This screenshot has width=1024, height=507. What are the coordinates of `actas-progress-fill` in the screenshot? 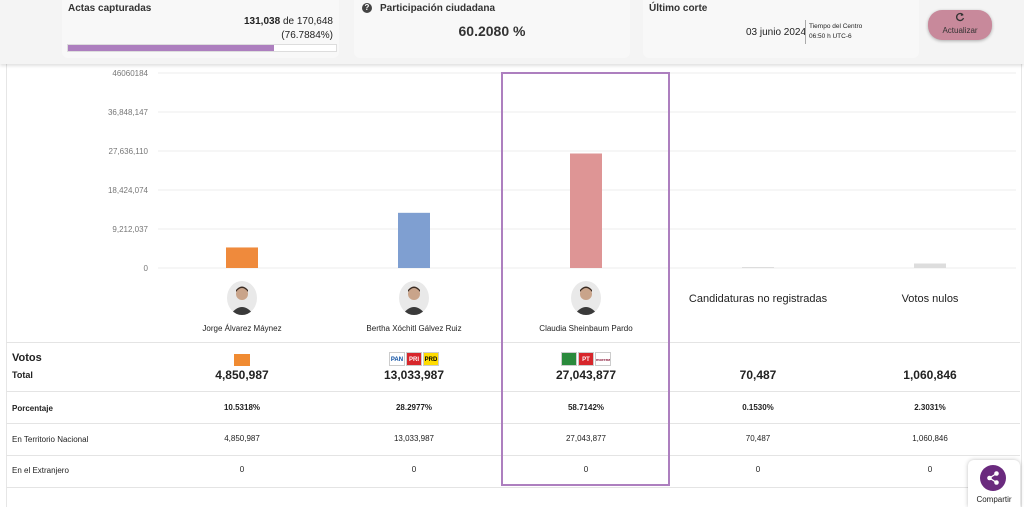 It's located at (171, 48).